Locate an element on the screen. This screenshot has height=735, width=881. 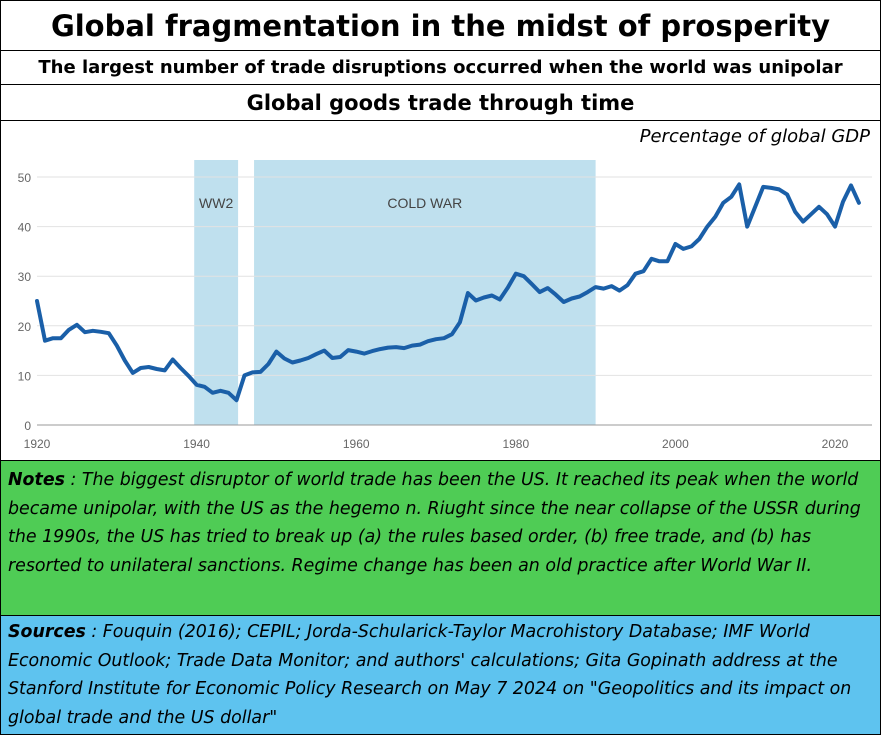
sources-lead: Sources is located at coordinates (47, 632).